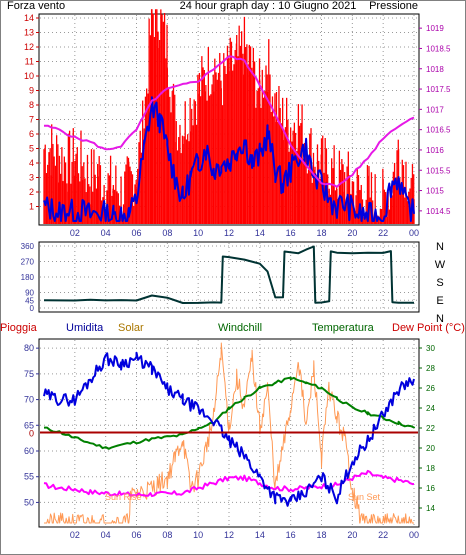  Describe the element at coordinates (440, 265) in the screenshot. I see `compass-label: W` at that location.